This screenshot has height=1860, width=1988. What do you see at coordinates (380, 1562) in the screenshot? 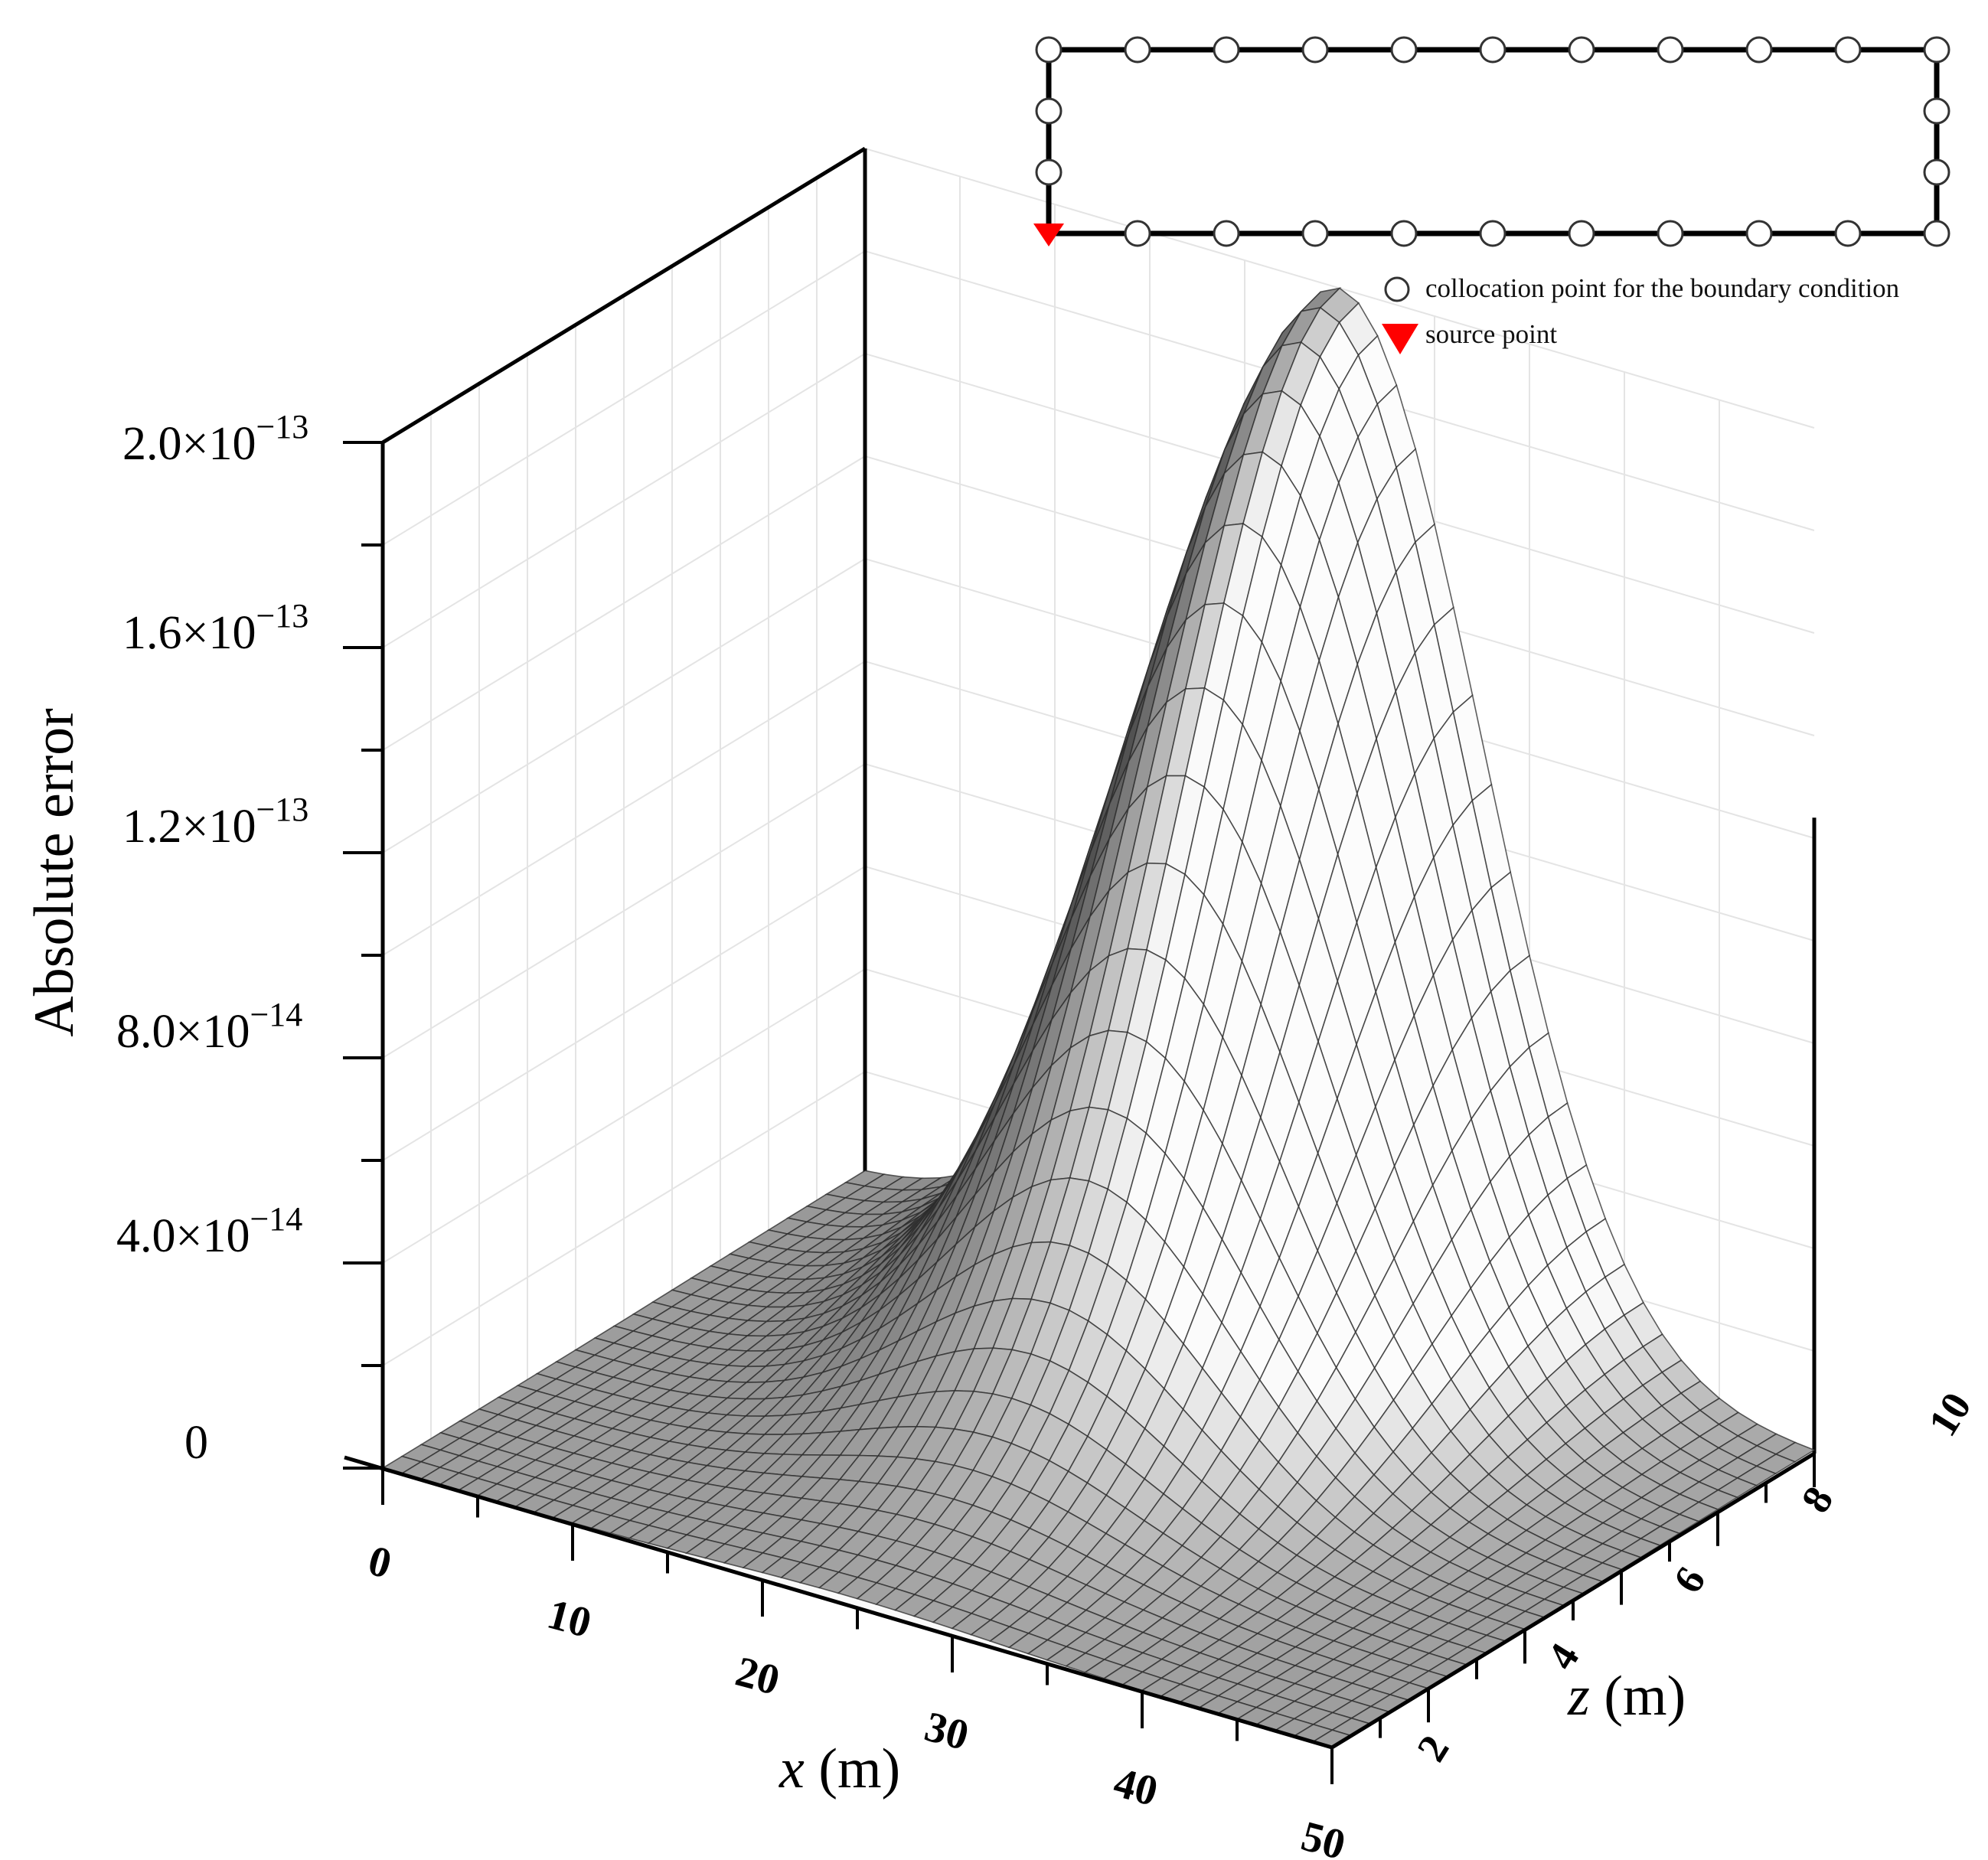
I see `x-tick-label: 0` at bounding box center [380, 1562].